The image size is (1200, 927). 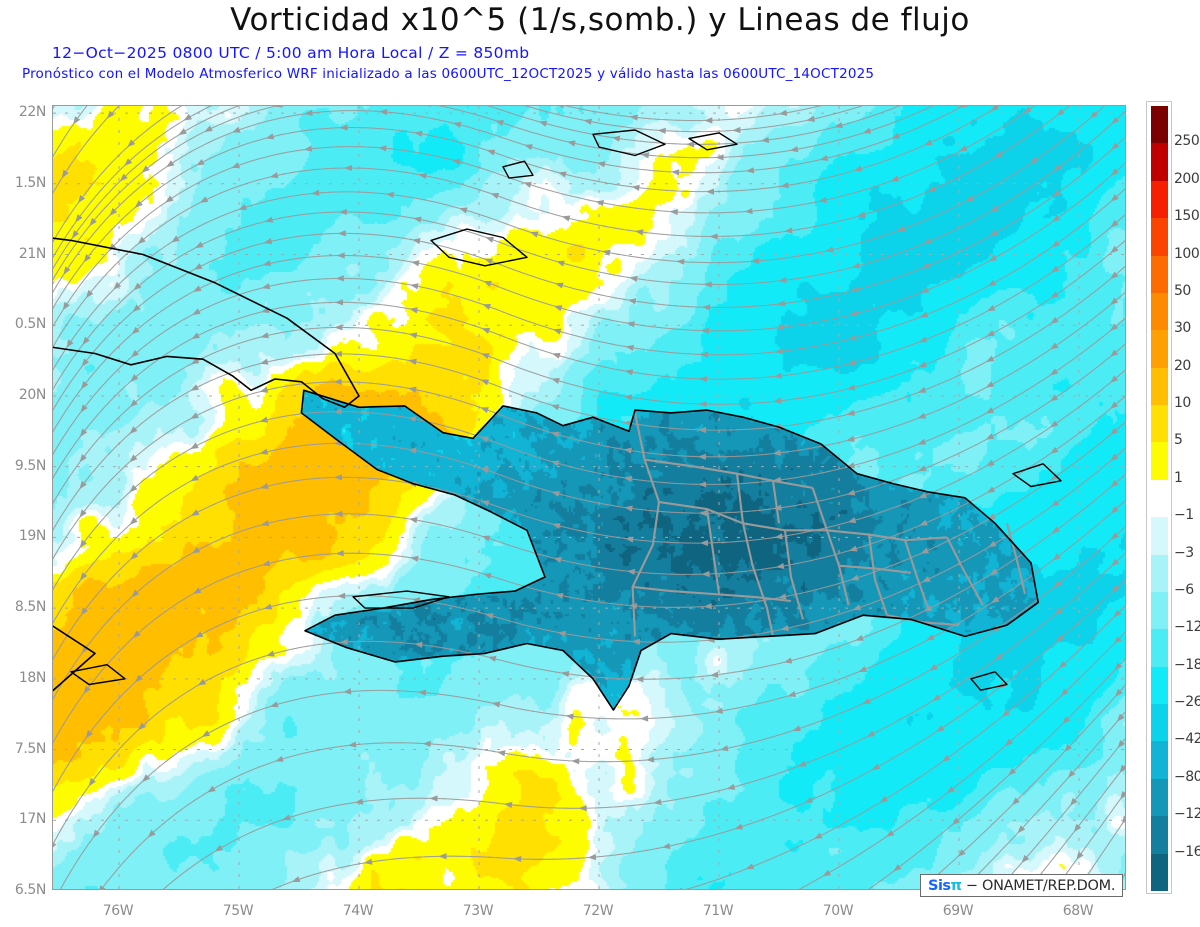 What do you see at coordinates (1187, 776) in the screenshot?
I see `colorbar-label-17: −80` at bounding box center [1187, 776].